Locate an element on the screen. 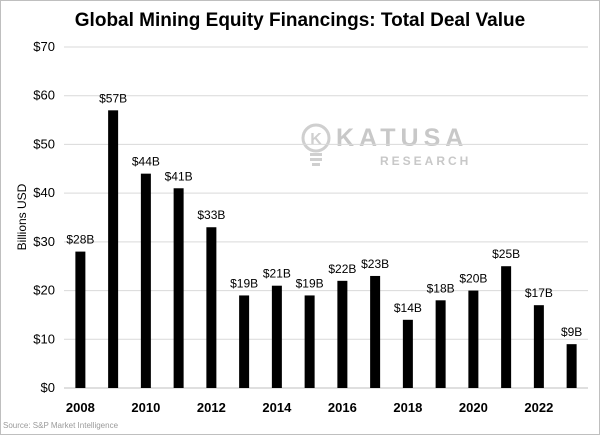  y-tick-label: $10 is located at coordinates (44, 338).